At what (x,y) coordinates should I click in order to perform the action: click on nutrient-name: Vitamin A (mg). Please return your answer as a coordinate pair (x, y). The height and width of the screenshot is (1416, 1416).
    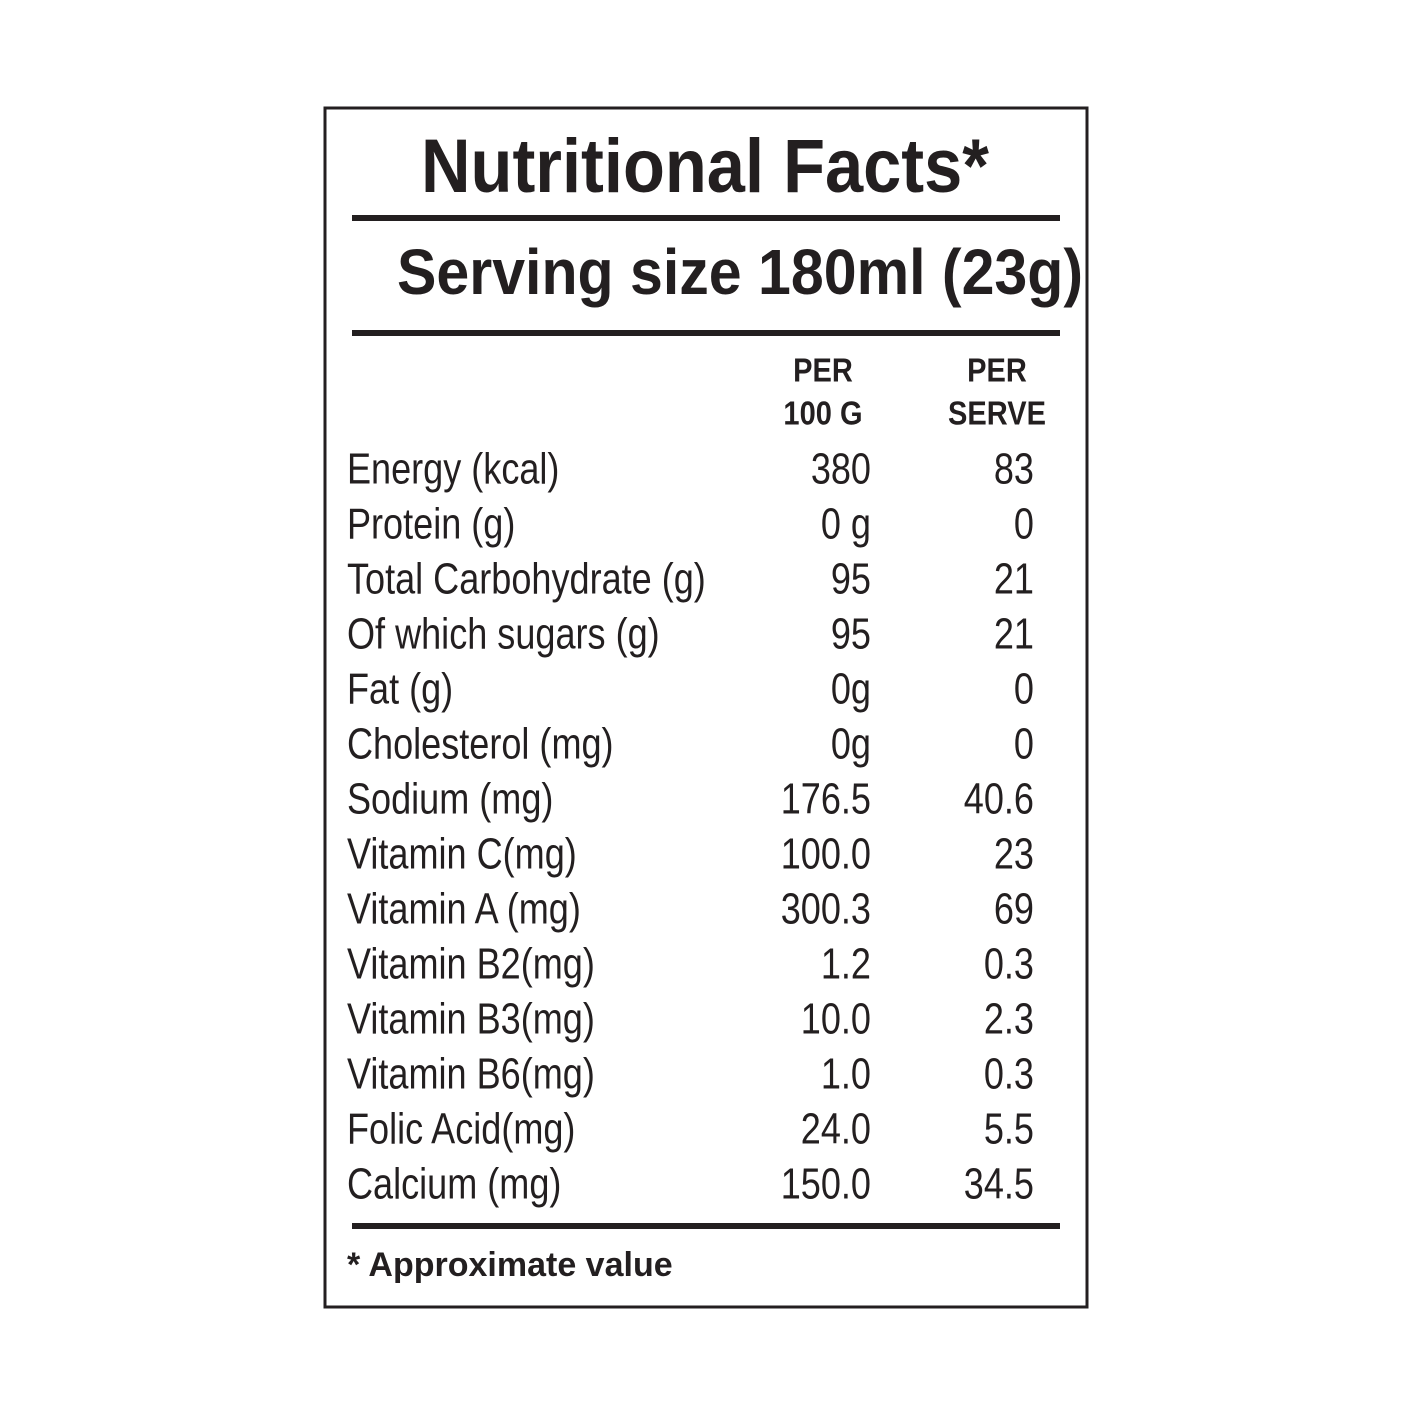
    Looking at the image, I should click on (464, 908).